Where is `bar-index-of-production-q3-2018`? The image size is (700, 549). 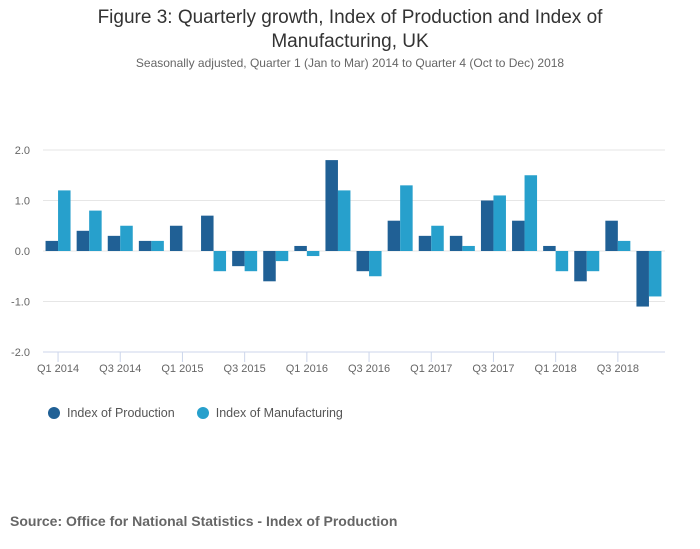 bar-index-of-production-q3-2018 is located at coordinates (611, 235).